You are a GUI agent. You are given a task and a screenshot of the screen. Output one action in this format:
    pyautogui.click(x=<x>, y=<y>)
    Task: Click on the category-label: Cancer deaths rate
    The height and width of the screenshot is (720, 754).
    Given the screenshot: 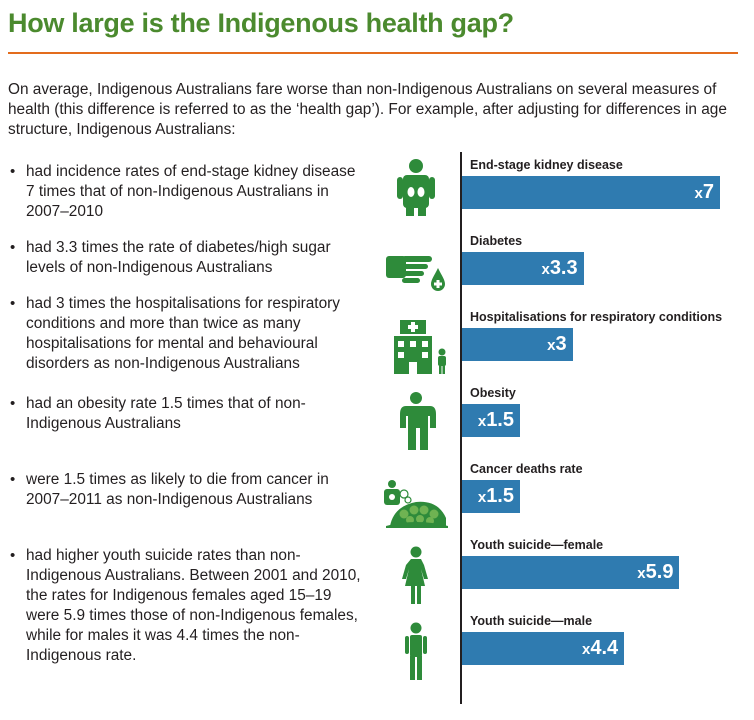 What is the action you would take?
    pyautogui.click(x=526, y=469)
    